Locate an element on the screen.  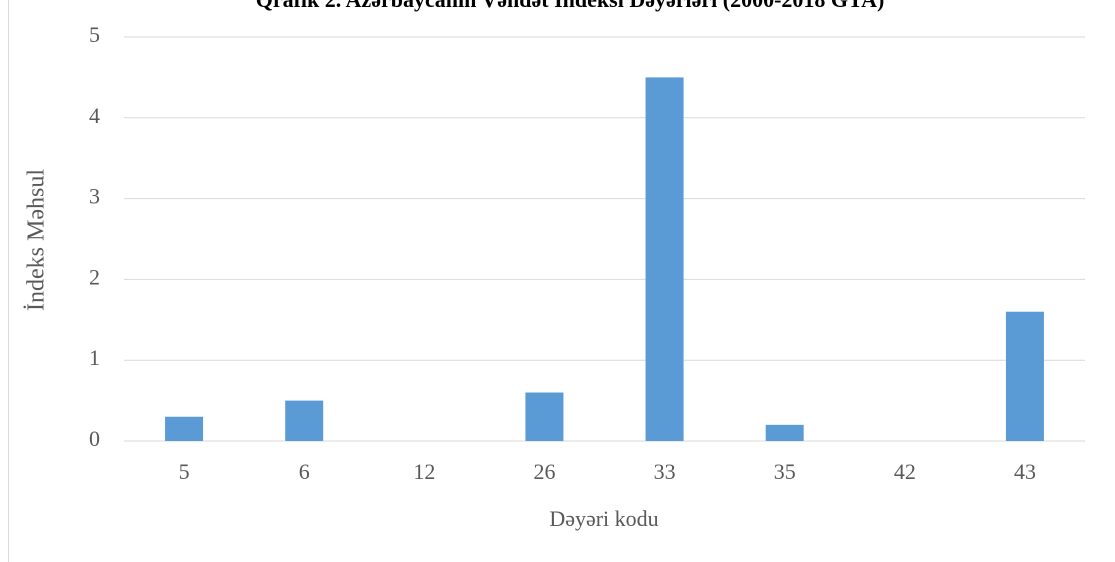
y-tick-label: 5 is located at coordinates (94, 34).